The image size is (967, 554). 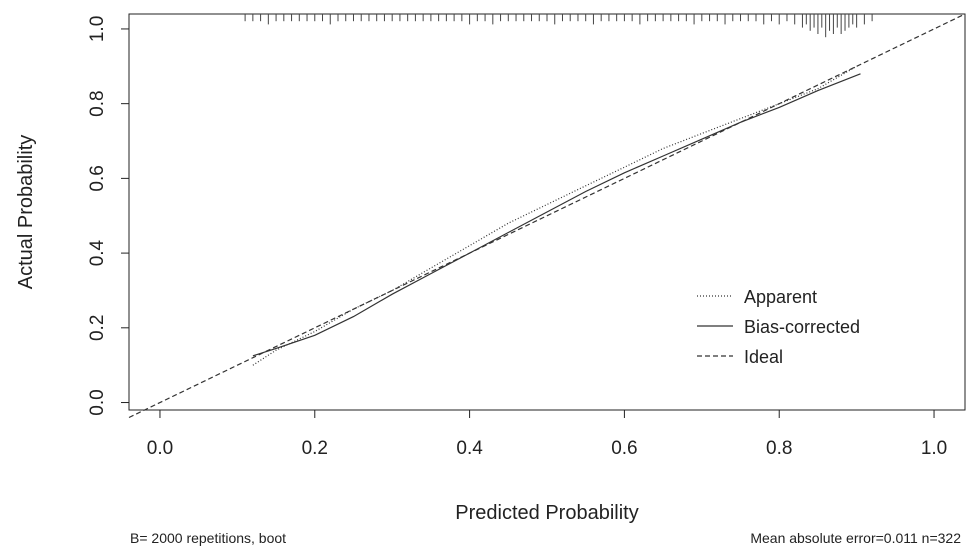 What do you see at coordinates (97, 29) in the screenshot?
I see `y-tick-label: 1.0` at bounding box center [97, 29].